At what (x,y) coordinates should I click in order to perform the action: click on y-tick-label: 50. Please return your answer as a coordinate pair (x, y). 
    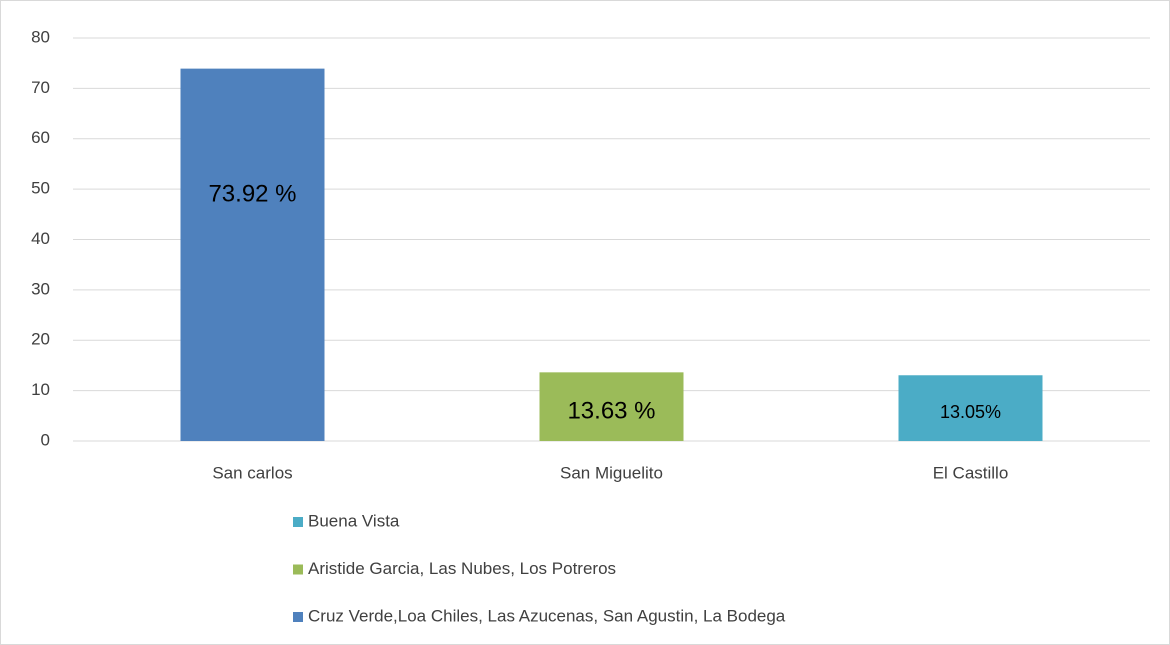
    Looking at the image, I should click on (40, 188).